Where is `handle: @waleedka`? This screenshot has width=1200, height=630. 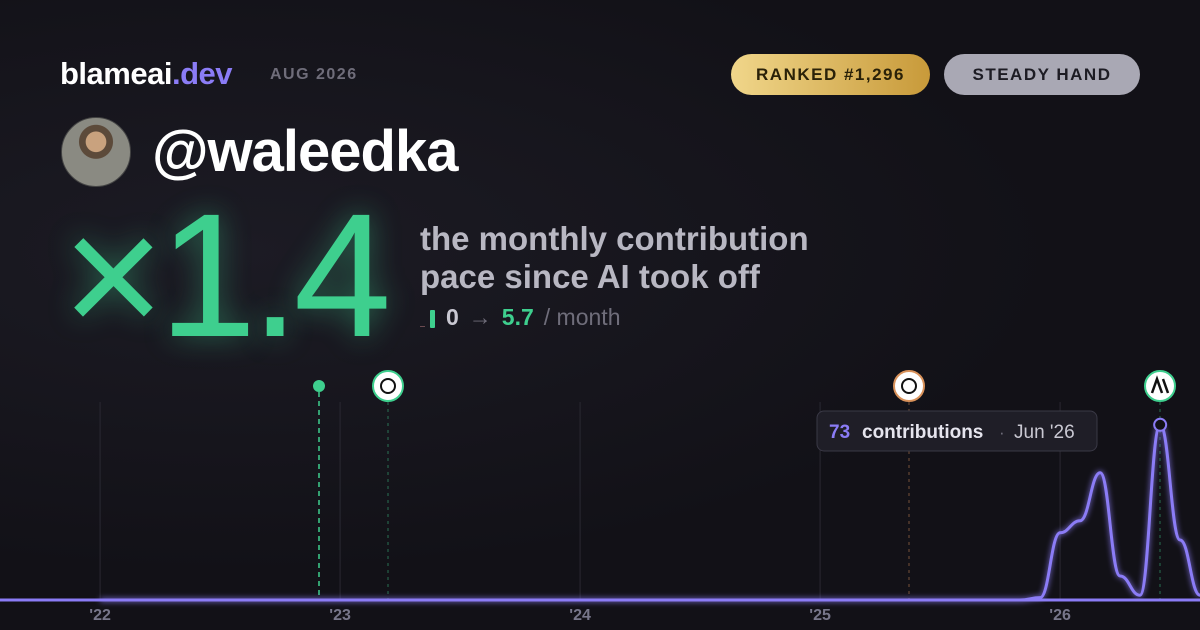
handle: @waleedka is located at coordinates (305, 151).